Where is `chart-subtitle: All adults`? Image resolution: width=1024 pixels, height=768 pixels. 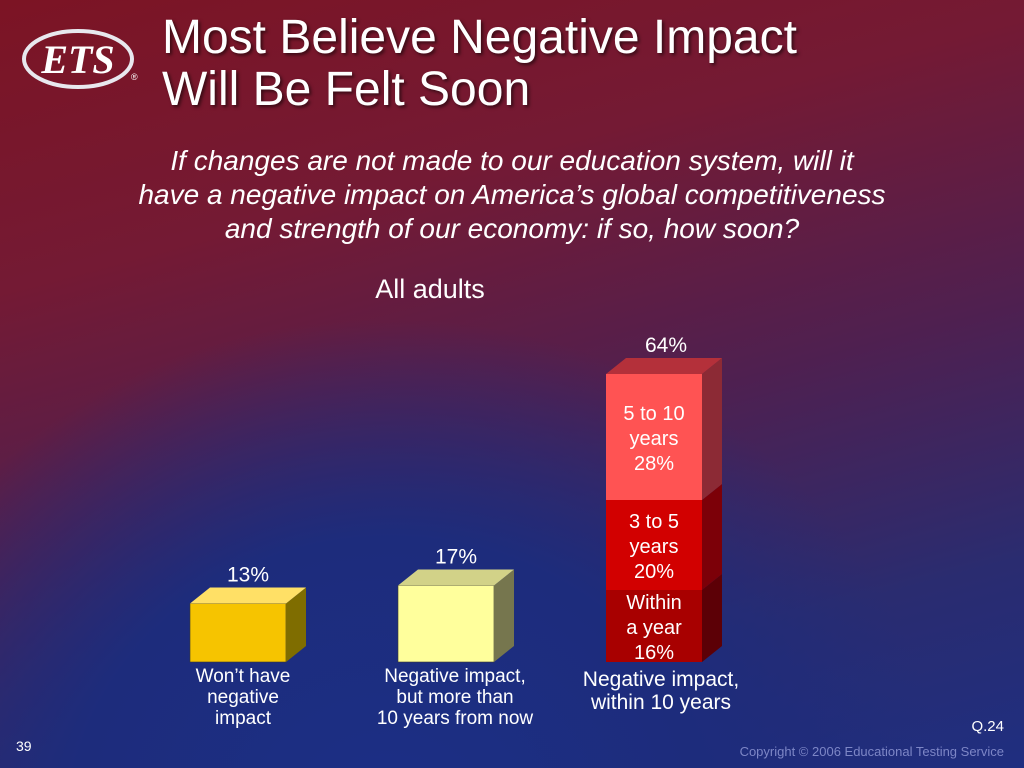 chart-subtitle: All adults is located at coordinates (430, 289).